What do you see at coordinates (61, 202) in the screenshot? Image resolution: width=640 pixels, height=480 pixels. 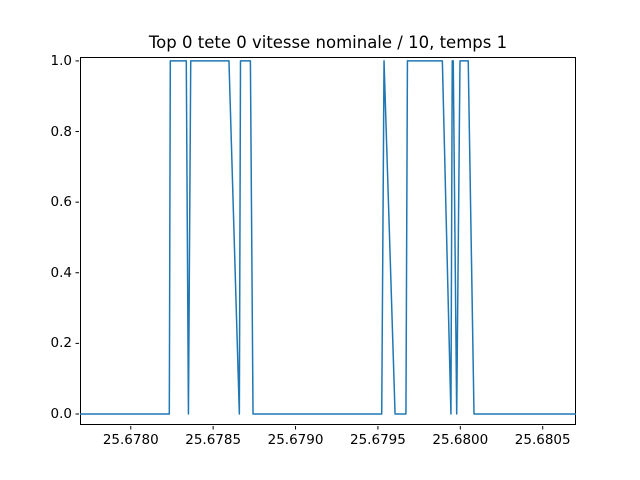 I see `y-tick-label: 0.6` at bounding box center [61, 202].